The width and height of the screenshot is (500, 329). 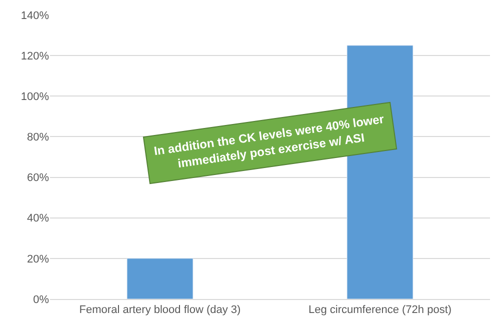 What do you see at coordinates (38, 138) in the screenshot?
I see `y-tick-label: 80%` at bounding box center [38, 138].